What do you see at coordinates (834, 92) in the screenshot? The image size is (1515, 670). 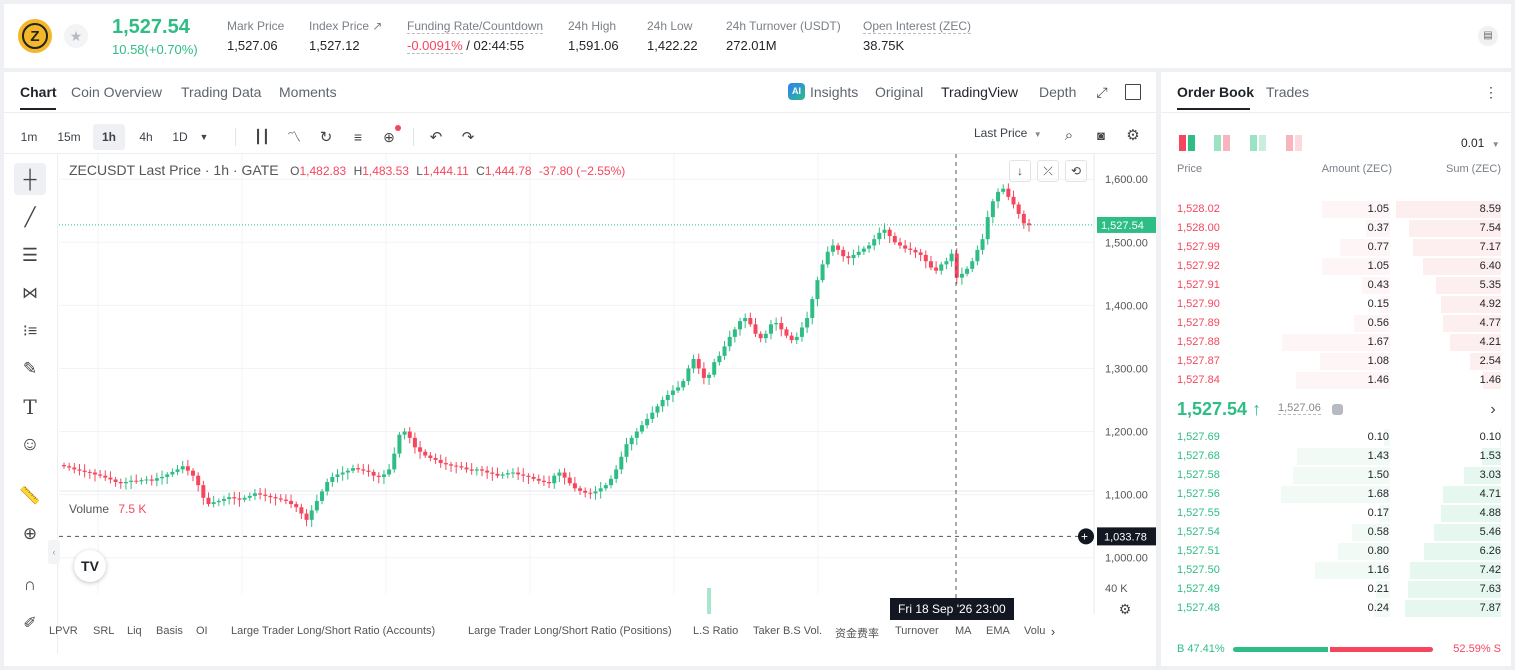 I see `insights-button: Insights` at bounding box center [834, 92].